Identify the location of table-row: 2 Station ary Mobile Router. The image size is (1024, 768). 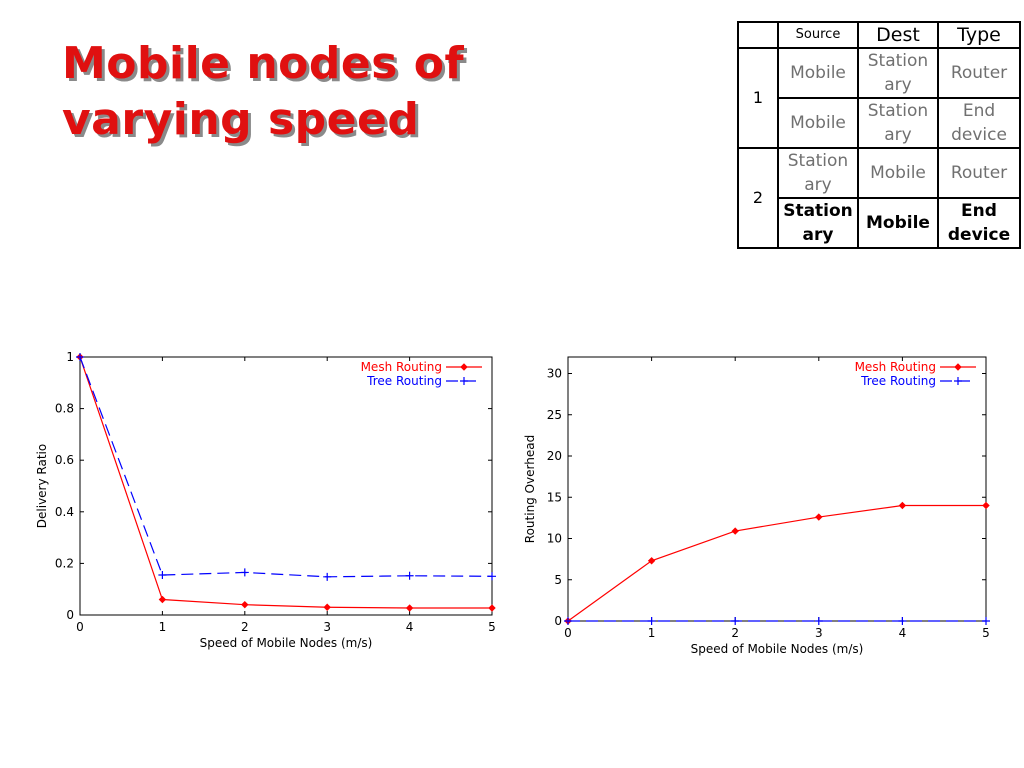
(879, 198).